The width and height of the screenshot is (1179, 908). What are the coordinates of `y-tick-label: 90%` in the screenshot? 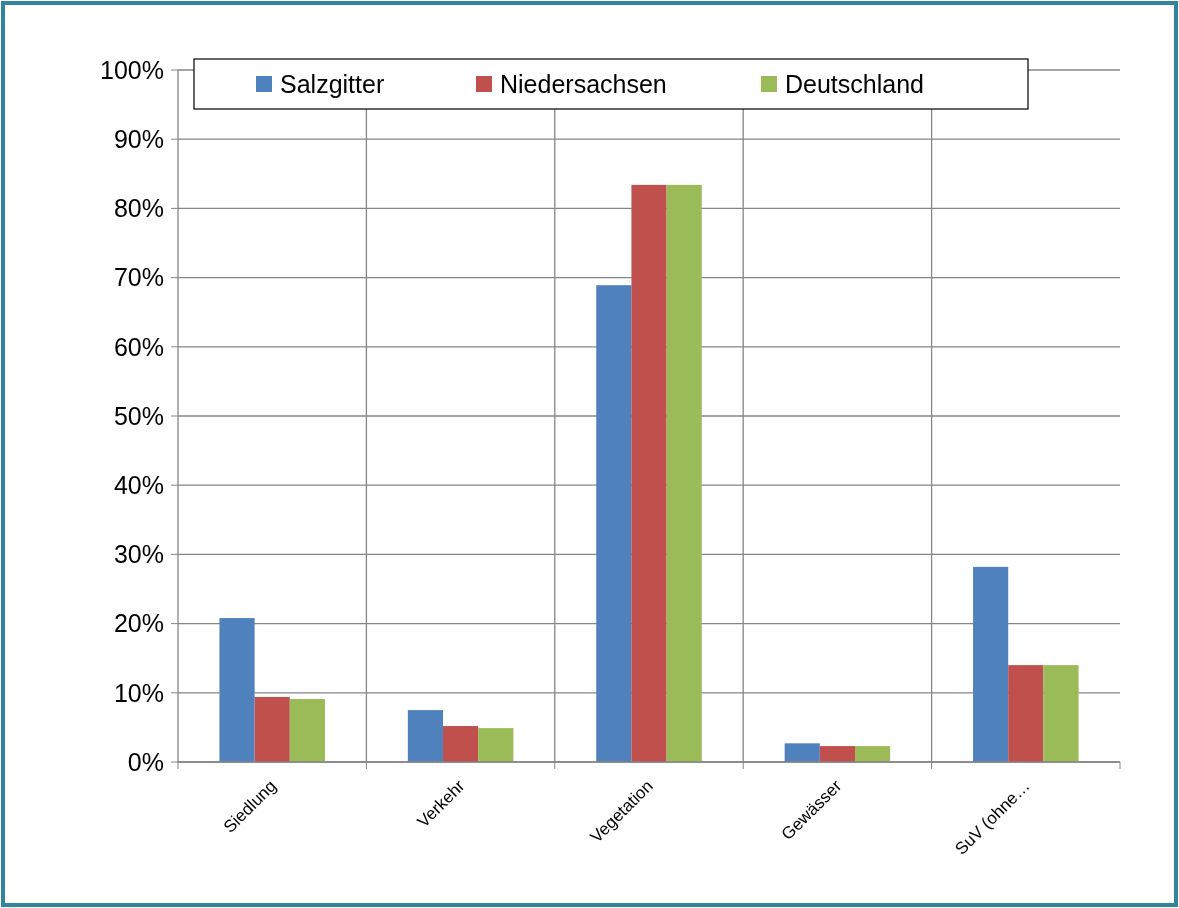 It's located at (138, 138).